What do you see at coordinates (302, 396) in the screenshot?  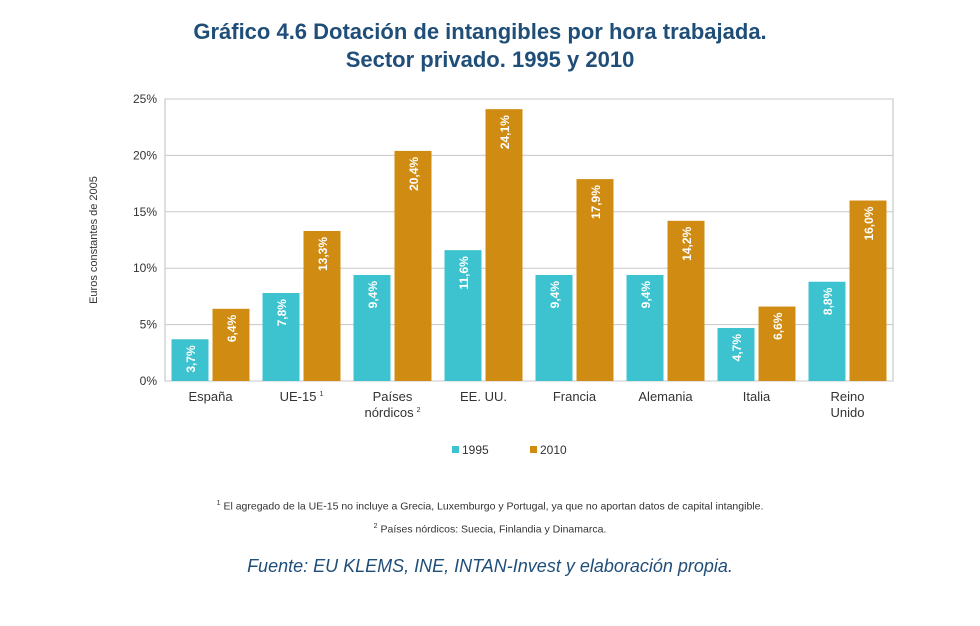 I see `x-tick-label: UE-15 1` at bounding box center [302, 396].